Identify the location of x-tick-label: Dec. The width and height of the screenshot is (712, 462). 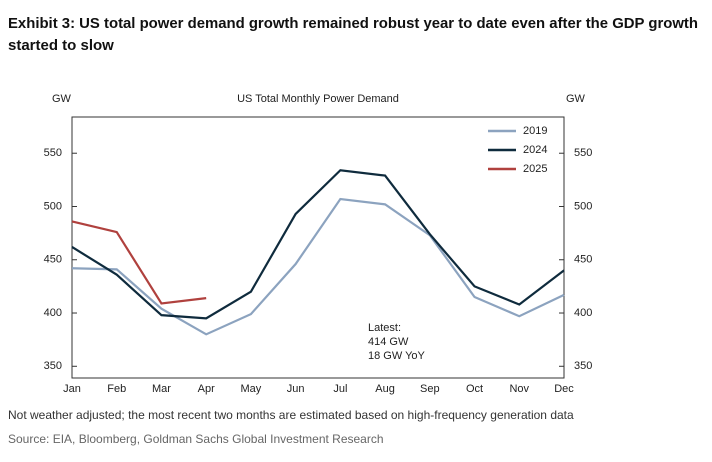
(564, 389).